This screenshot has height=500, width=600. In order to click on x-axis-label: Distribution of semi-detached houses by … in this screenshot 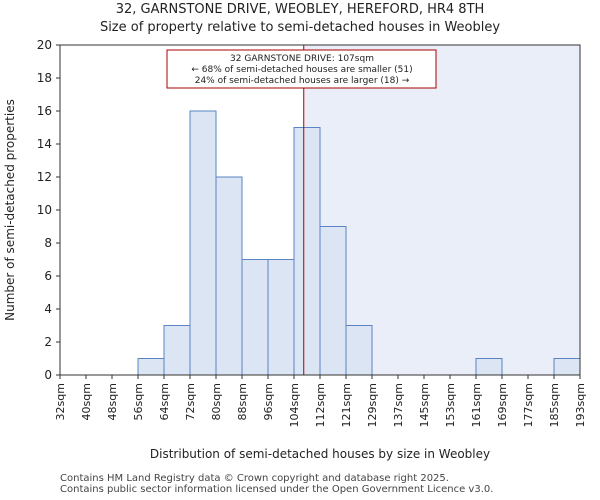, I will do `click(320, 454)`.